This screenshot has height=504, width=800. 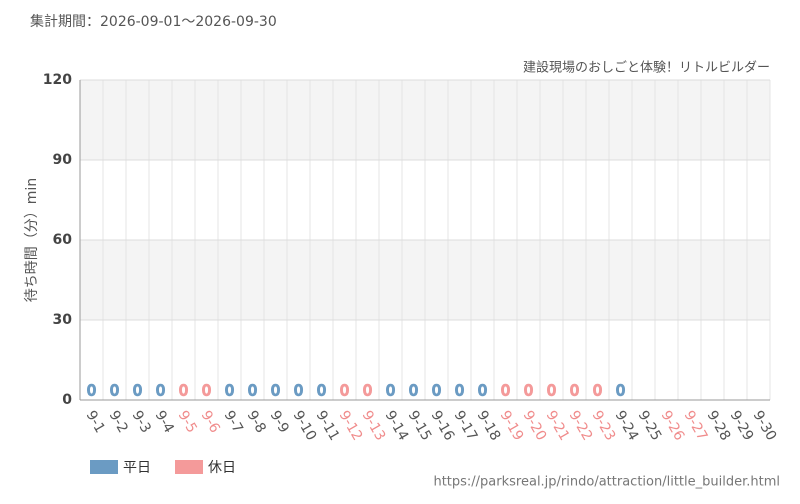 What do you see at coordinates (95, 422) in the screenshot?
I see `x-tick-label: 9-1` at bounding box center [95, 422].